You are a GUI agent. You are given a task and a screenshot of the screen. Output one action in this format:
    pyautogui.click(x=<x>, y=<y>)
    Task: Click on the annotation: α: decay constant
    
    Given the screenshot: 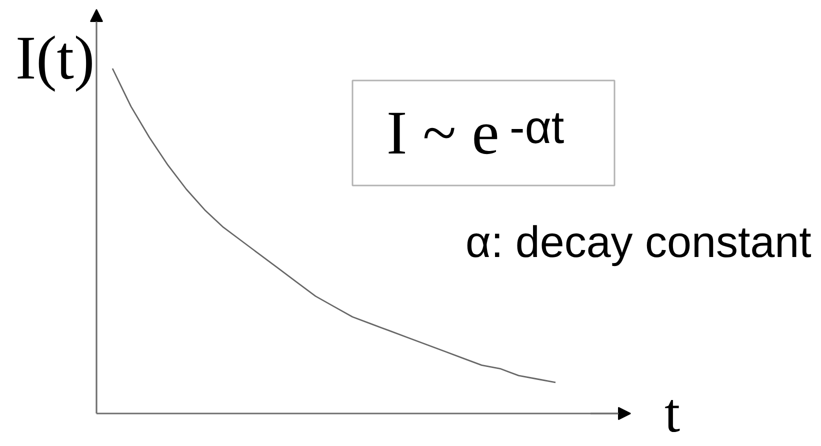 What is the action you would take?
    pyautogui.click(x=639, y=243)
    